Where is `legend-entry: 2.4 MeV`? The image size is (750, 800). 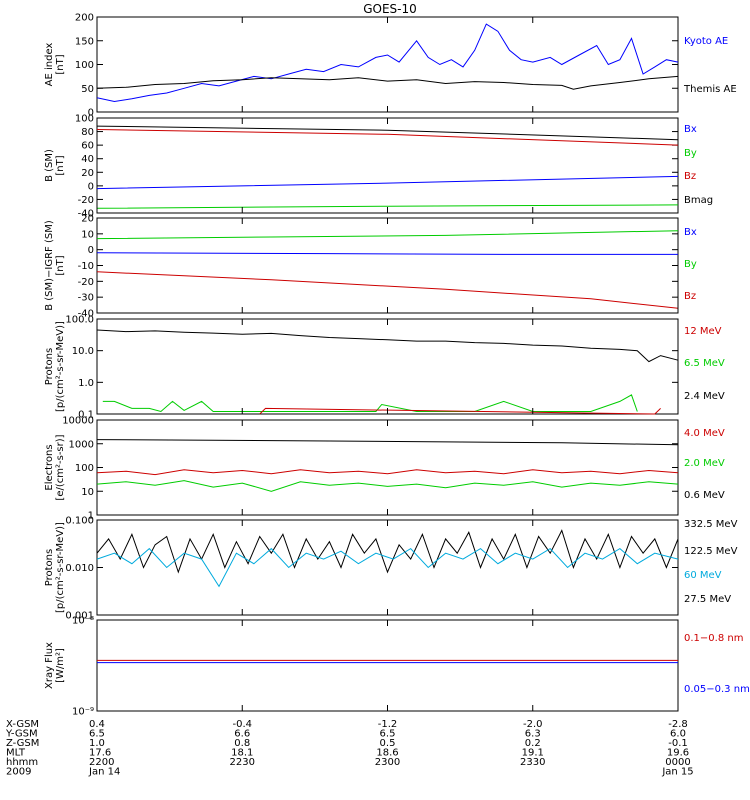 legend-entry: 2.4 MeV is located at coordinates (704, 396).